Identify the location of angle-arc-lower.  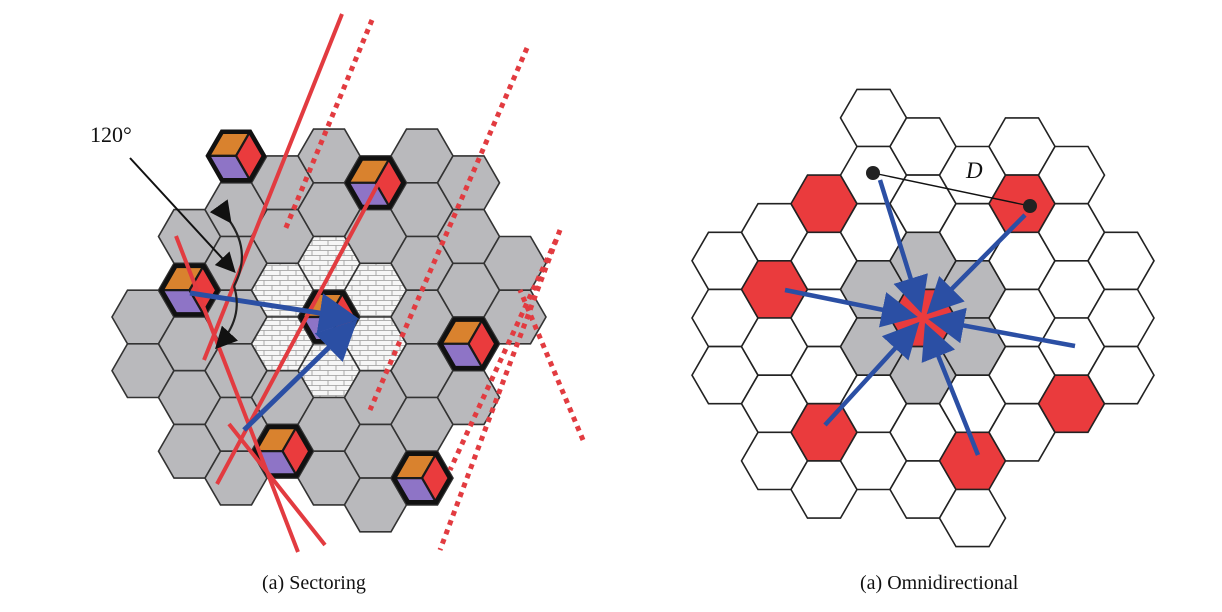
(227, 317).